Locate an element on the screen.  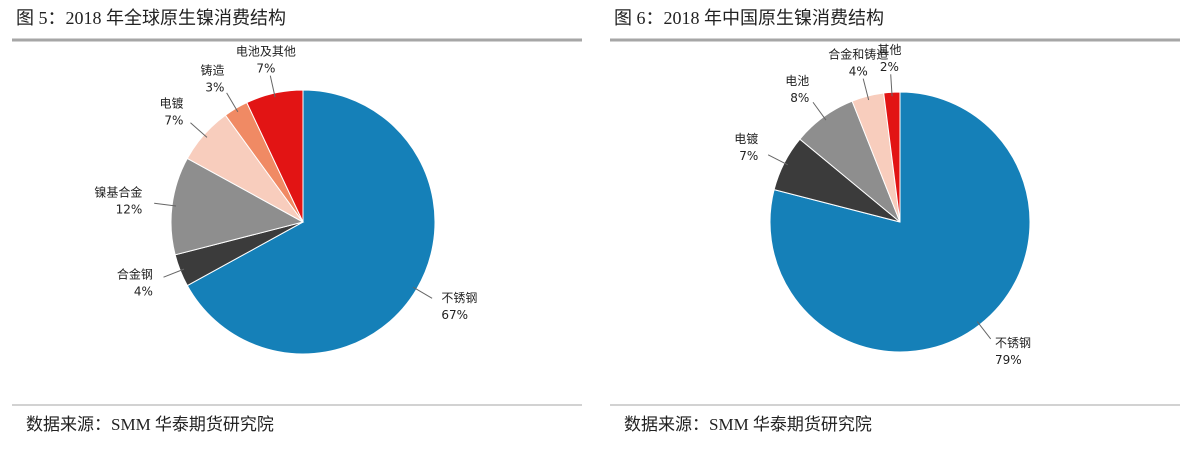
slice-label: 其他 is located at coordinates (889, 50).